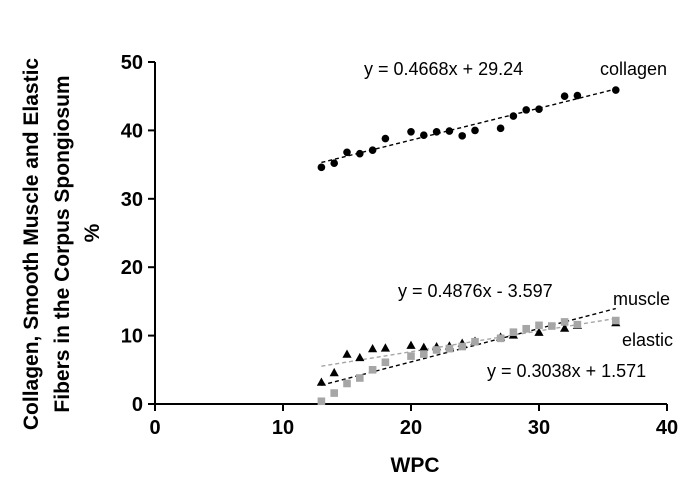 This screenshot has width=689, height=483. Describe the element at coordinates (539, 428) in the screenshot. I see `x-tick-label: 30` at that location.